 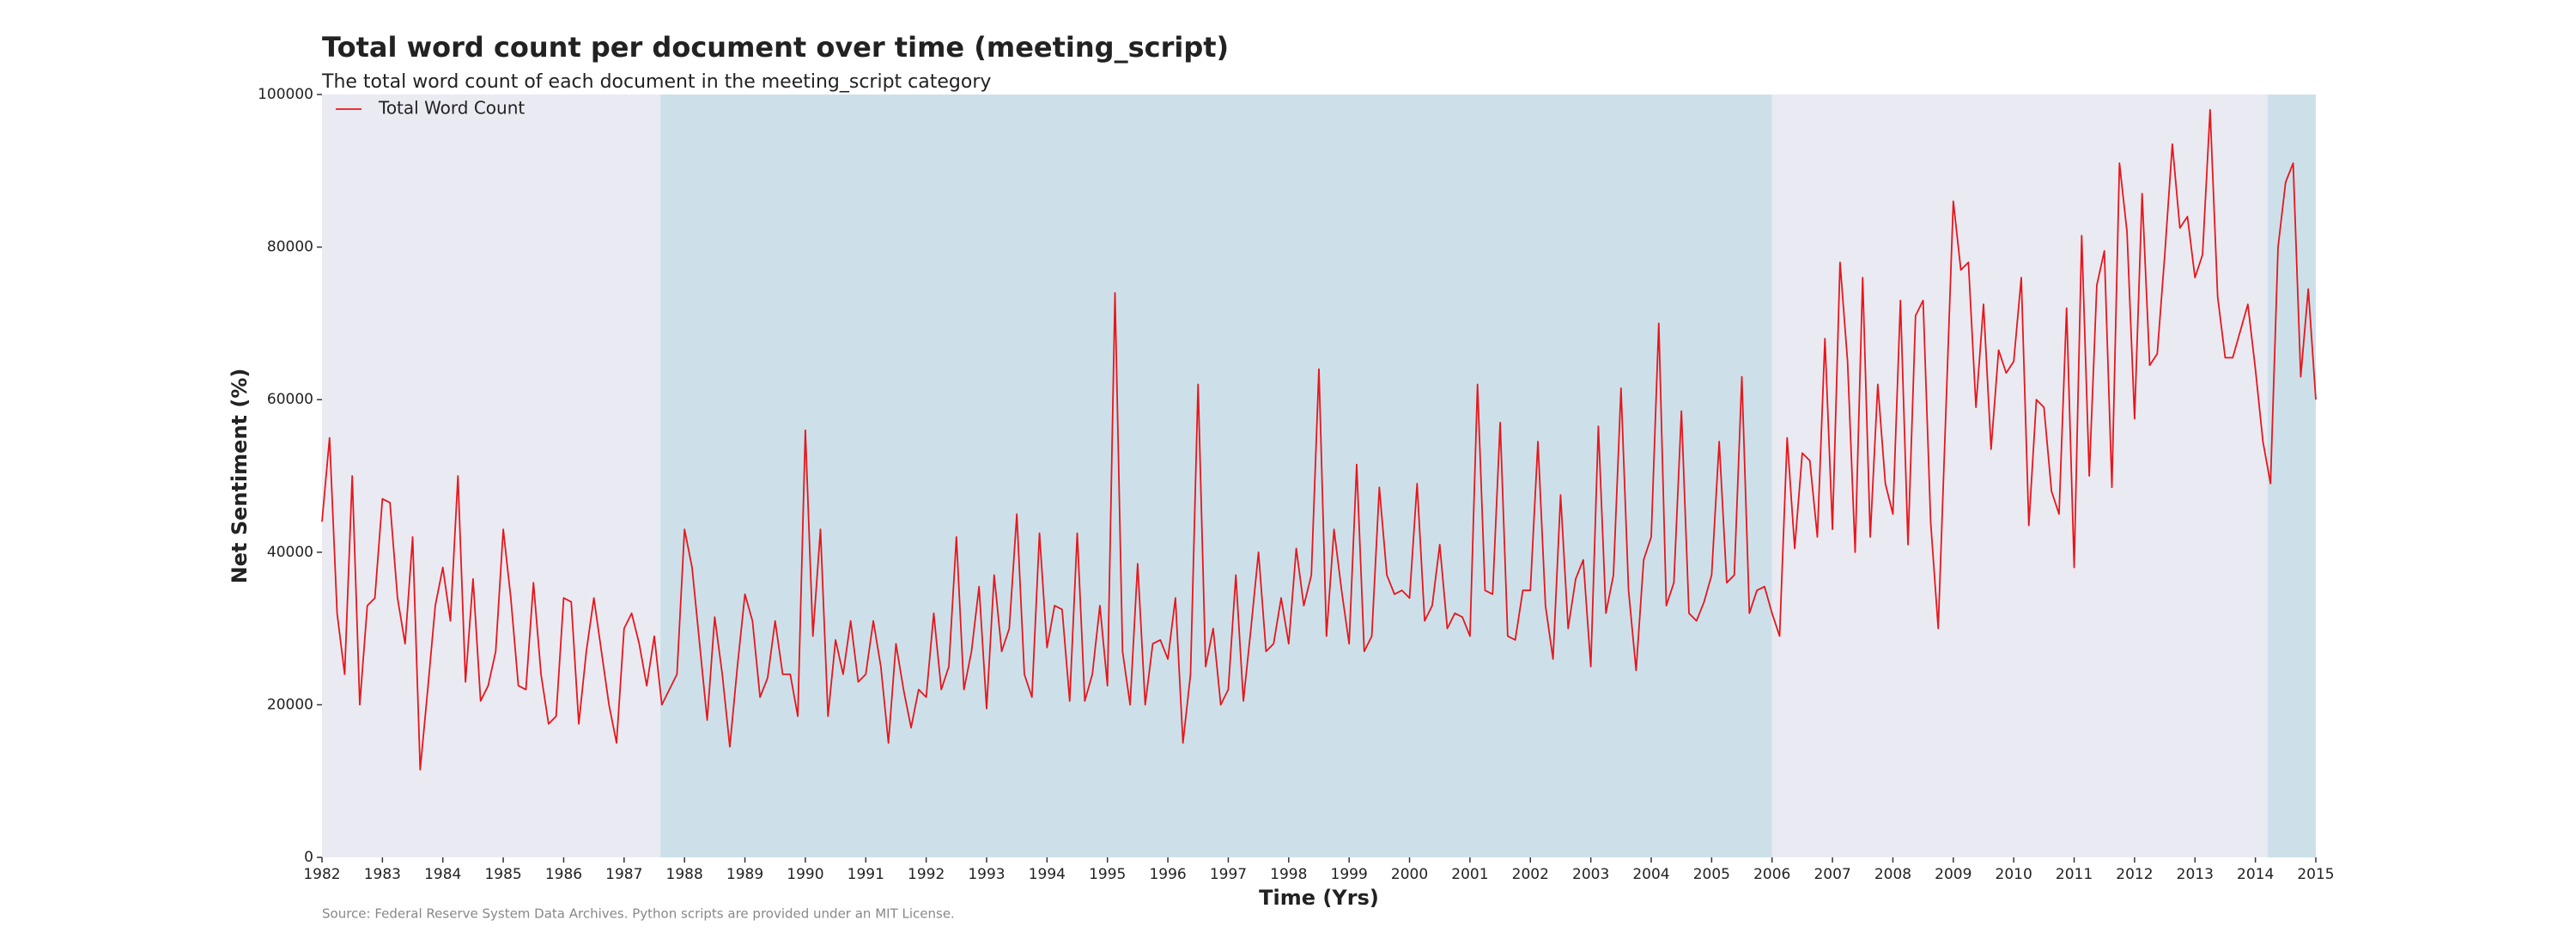 What do you see at coordinates (503, 874) in the screenshot?
I see `x-tick-label: 1985` at bounding box center [503, 874].